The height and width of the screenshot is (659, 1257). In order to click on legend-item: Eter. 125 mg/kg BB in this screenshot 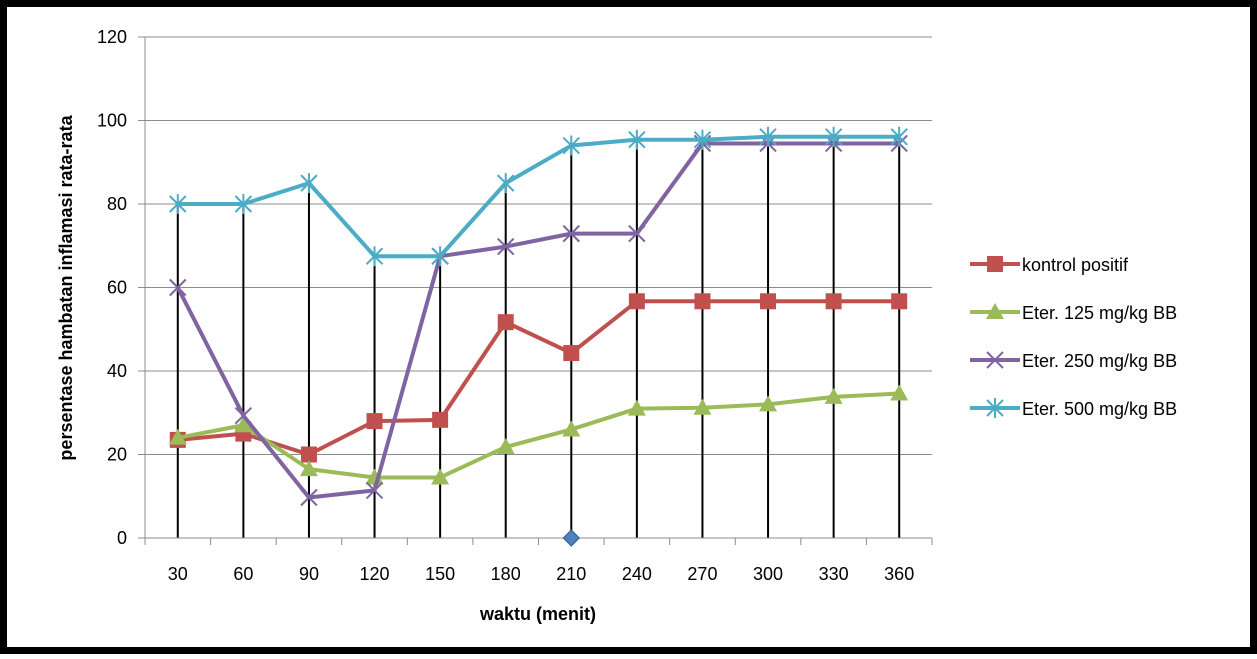, I will do `click(1073, 313)`.